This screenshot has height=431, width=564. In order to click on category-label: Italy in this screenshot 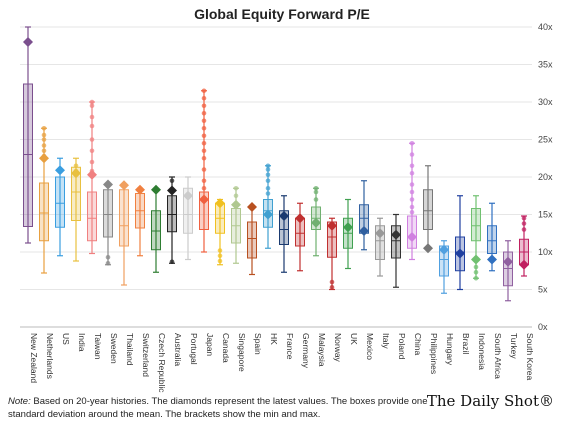, I will do `click(386, 341)`.